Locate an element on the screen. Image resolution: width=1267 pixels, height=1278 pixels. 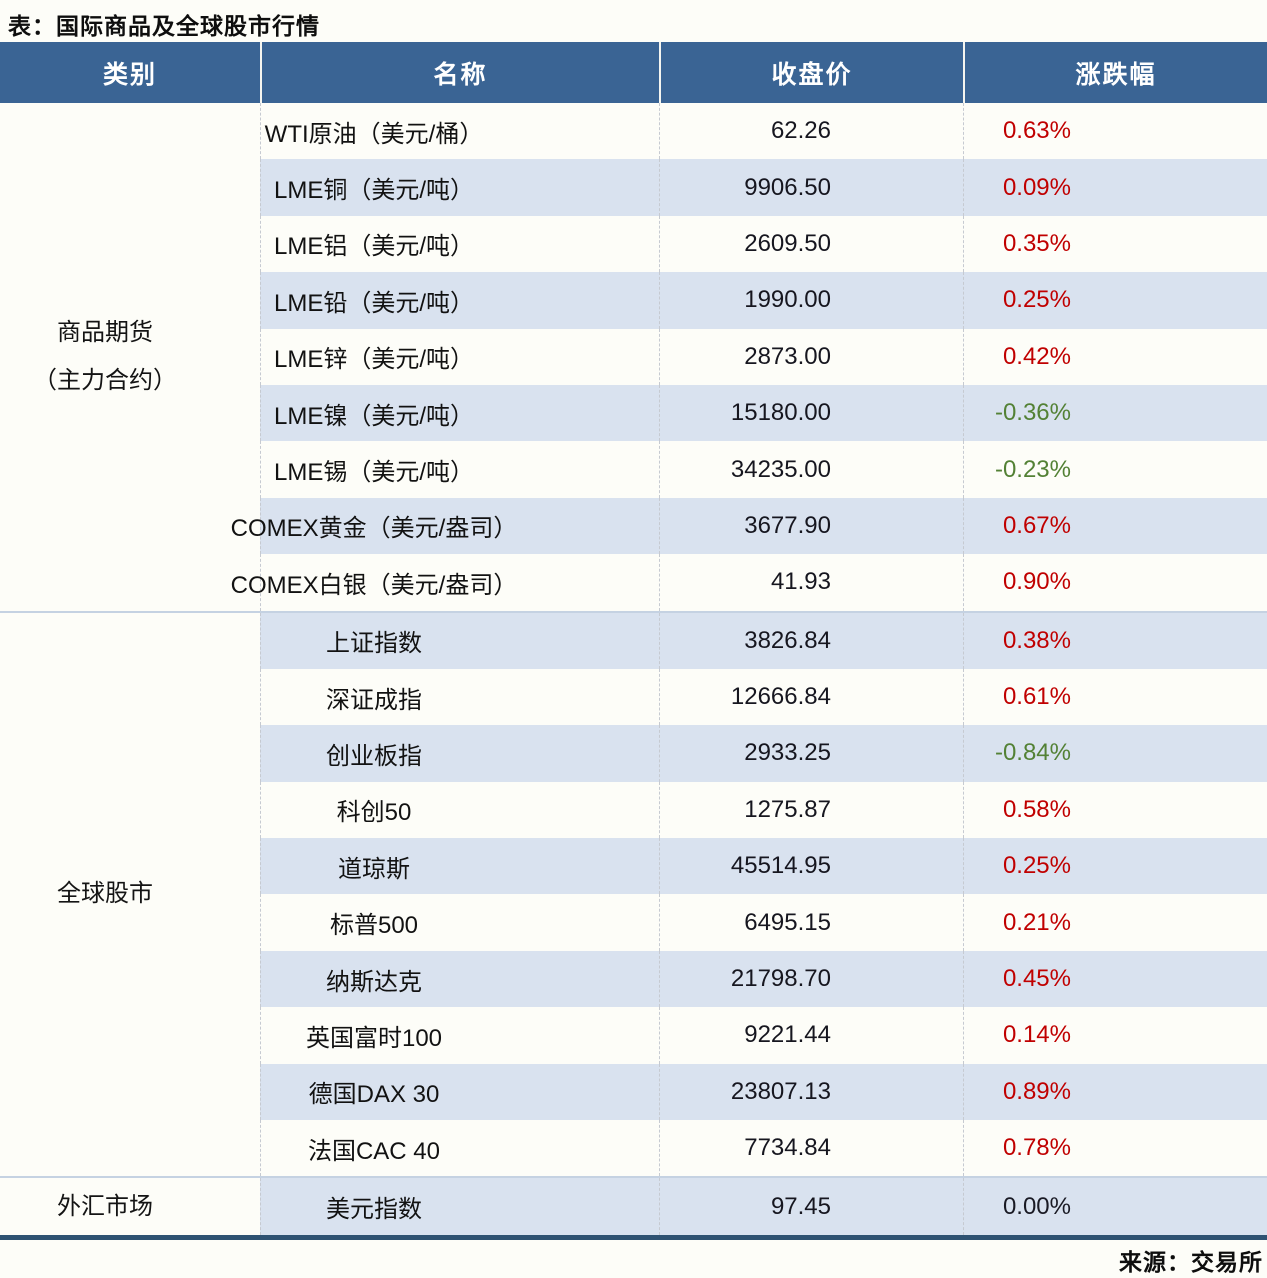
close-price: 6495.15 is located at coordinates (811, 922).